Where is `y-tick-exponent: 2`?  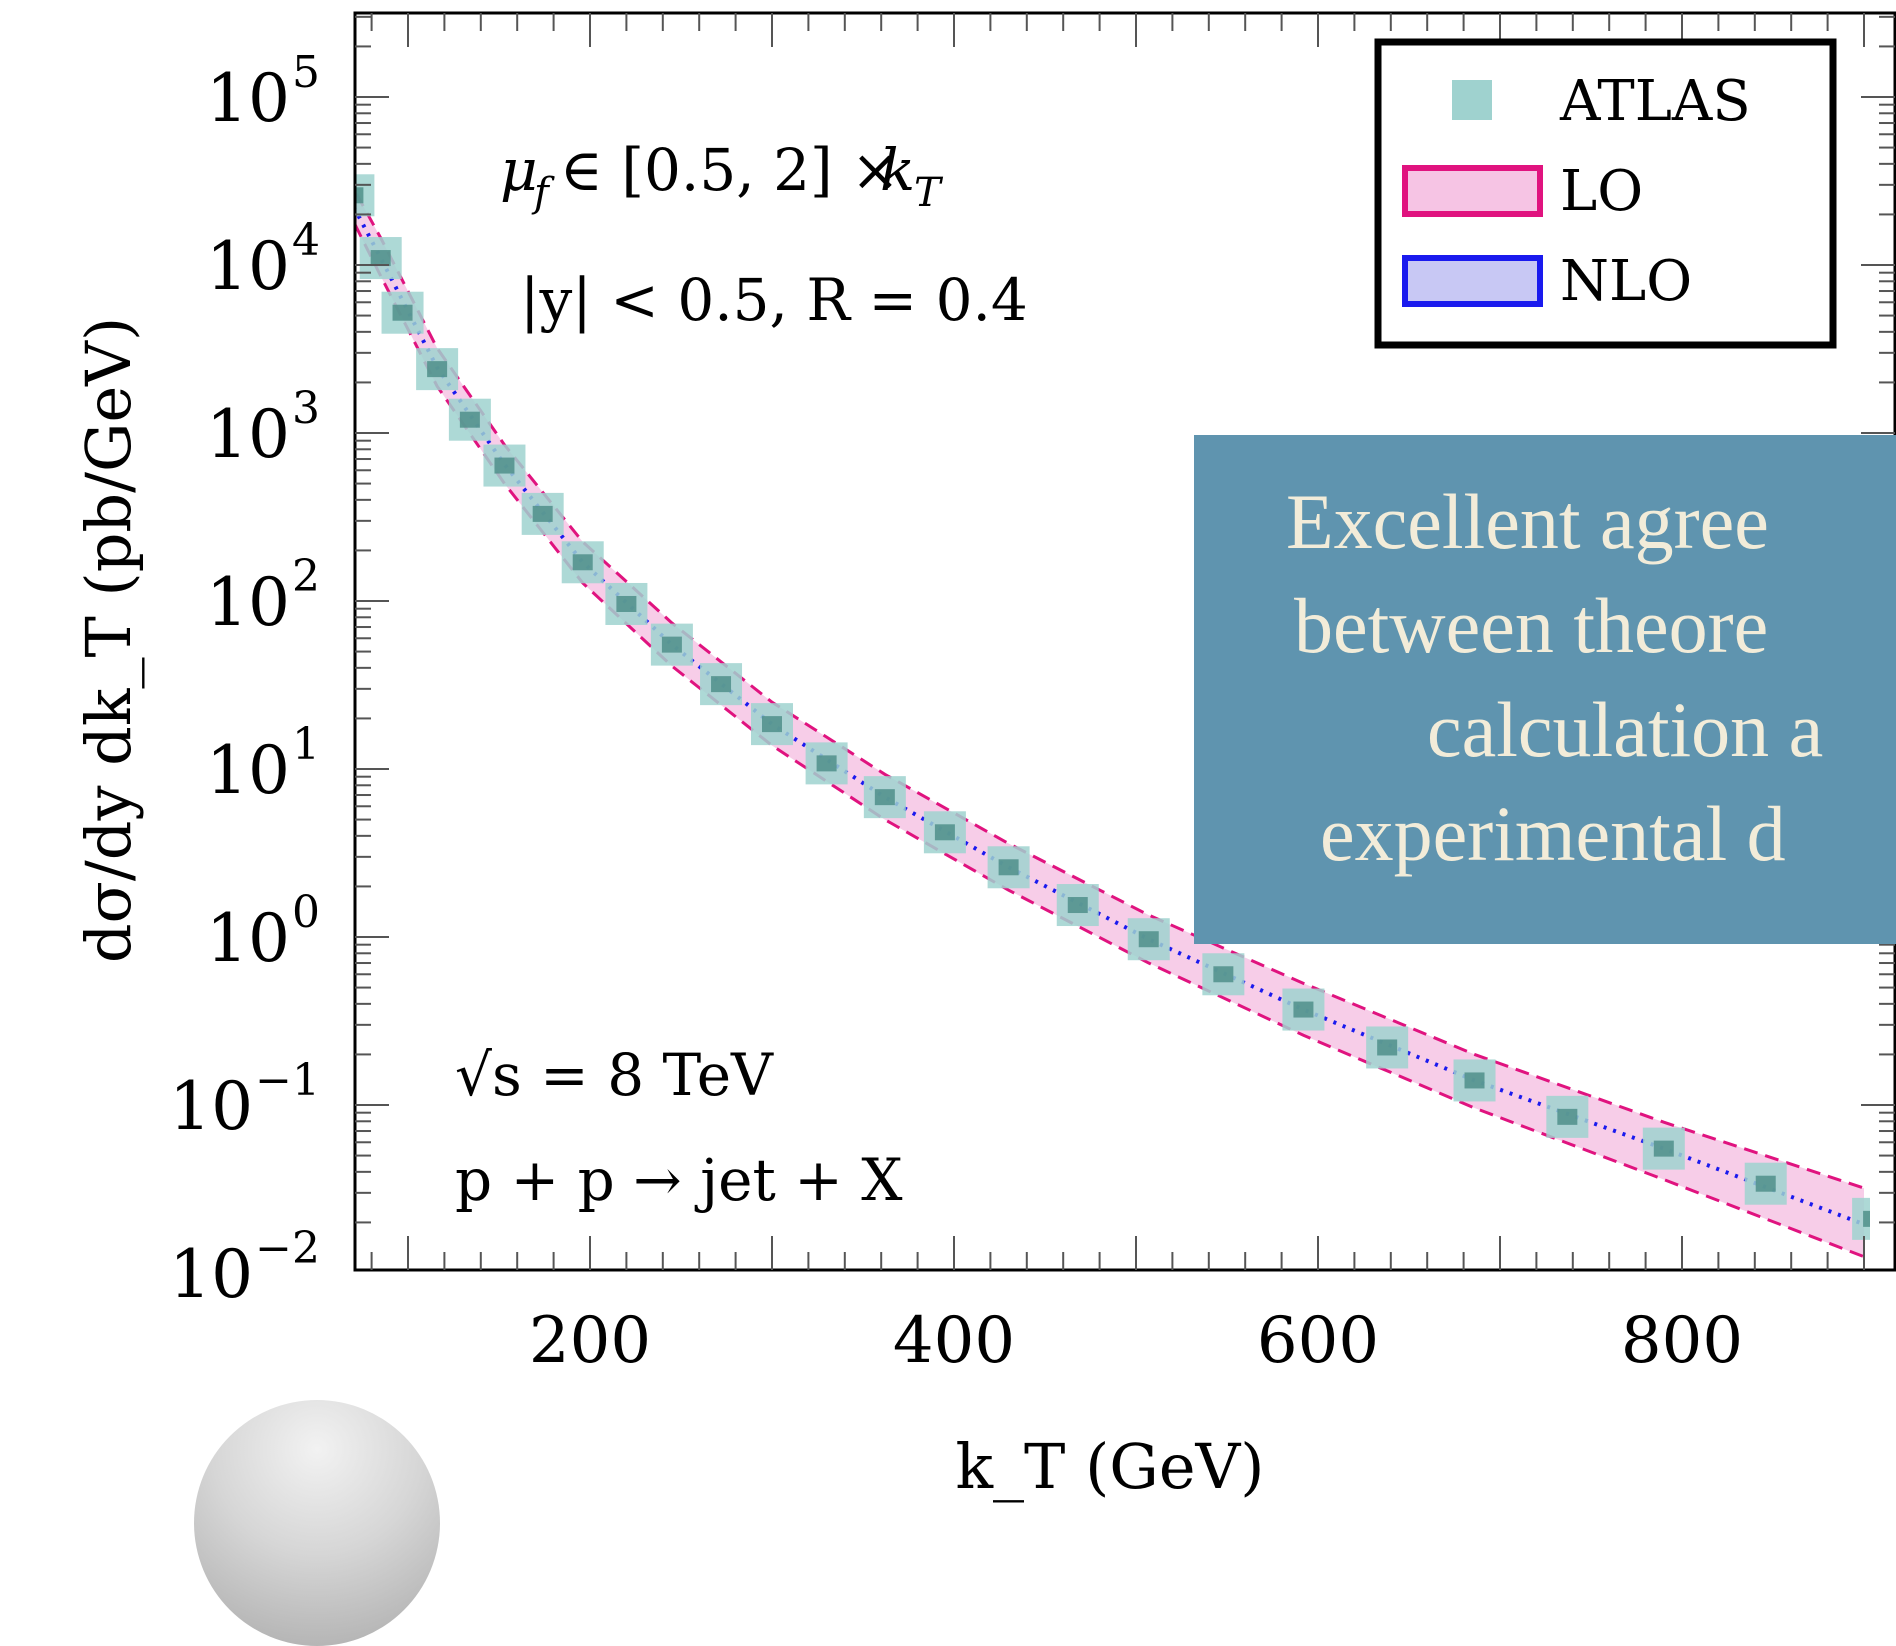 y-tick-exponent: 2 is located at coordinates (306, 576).